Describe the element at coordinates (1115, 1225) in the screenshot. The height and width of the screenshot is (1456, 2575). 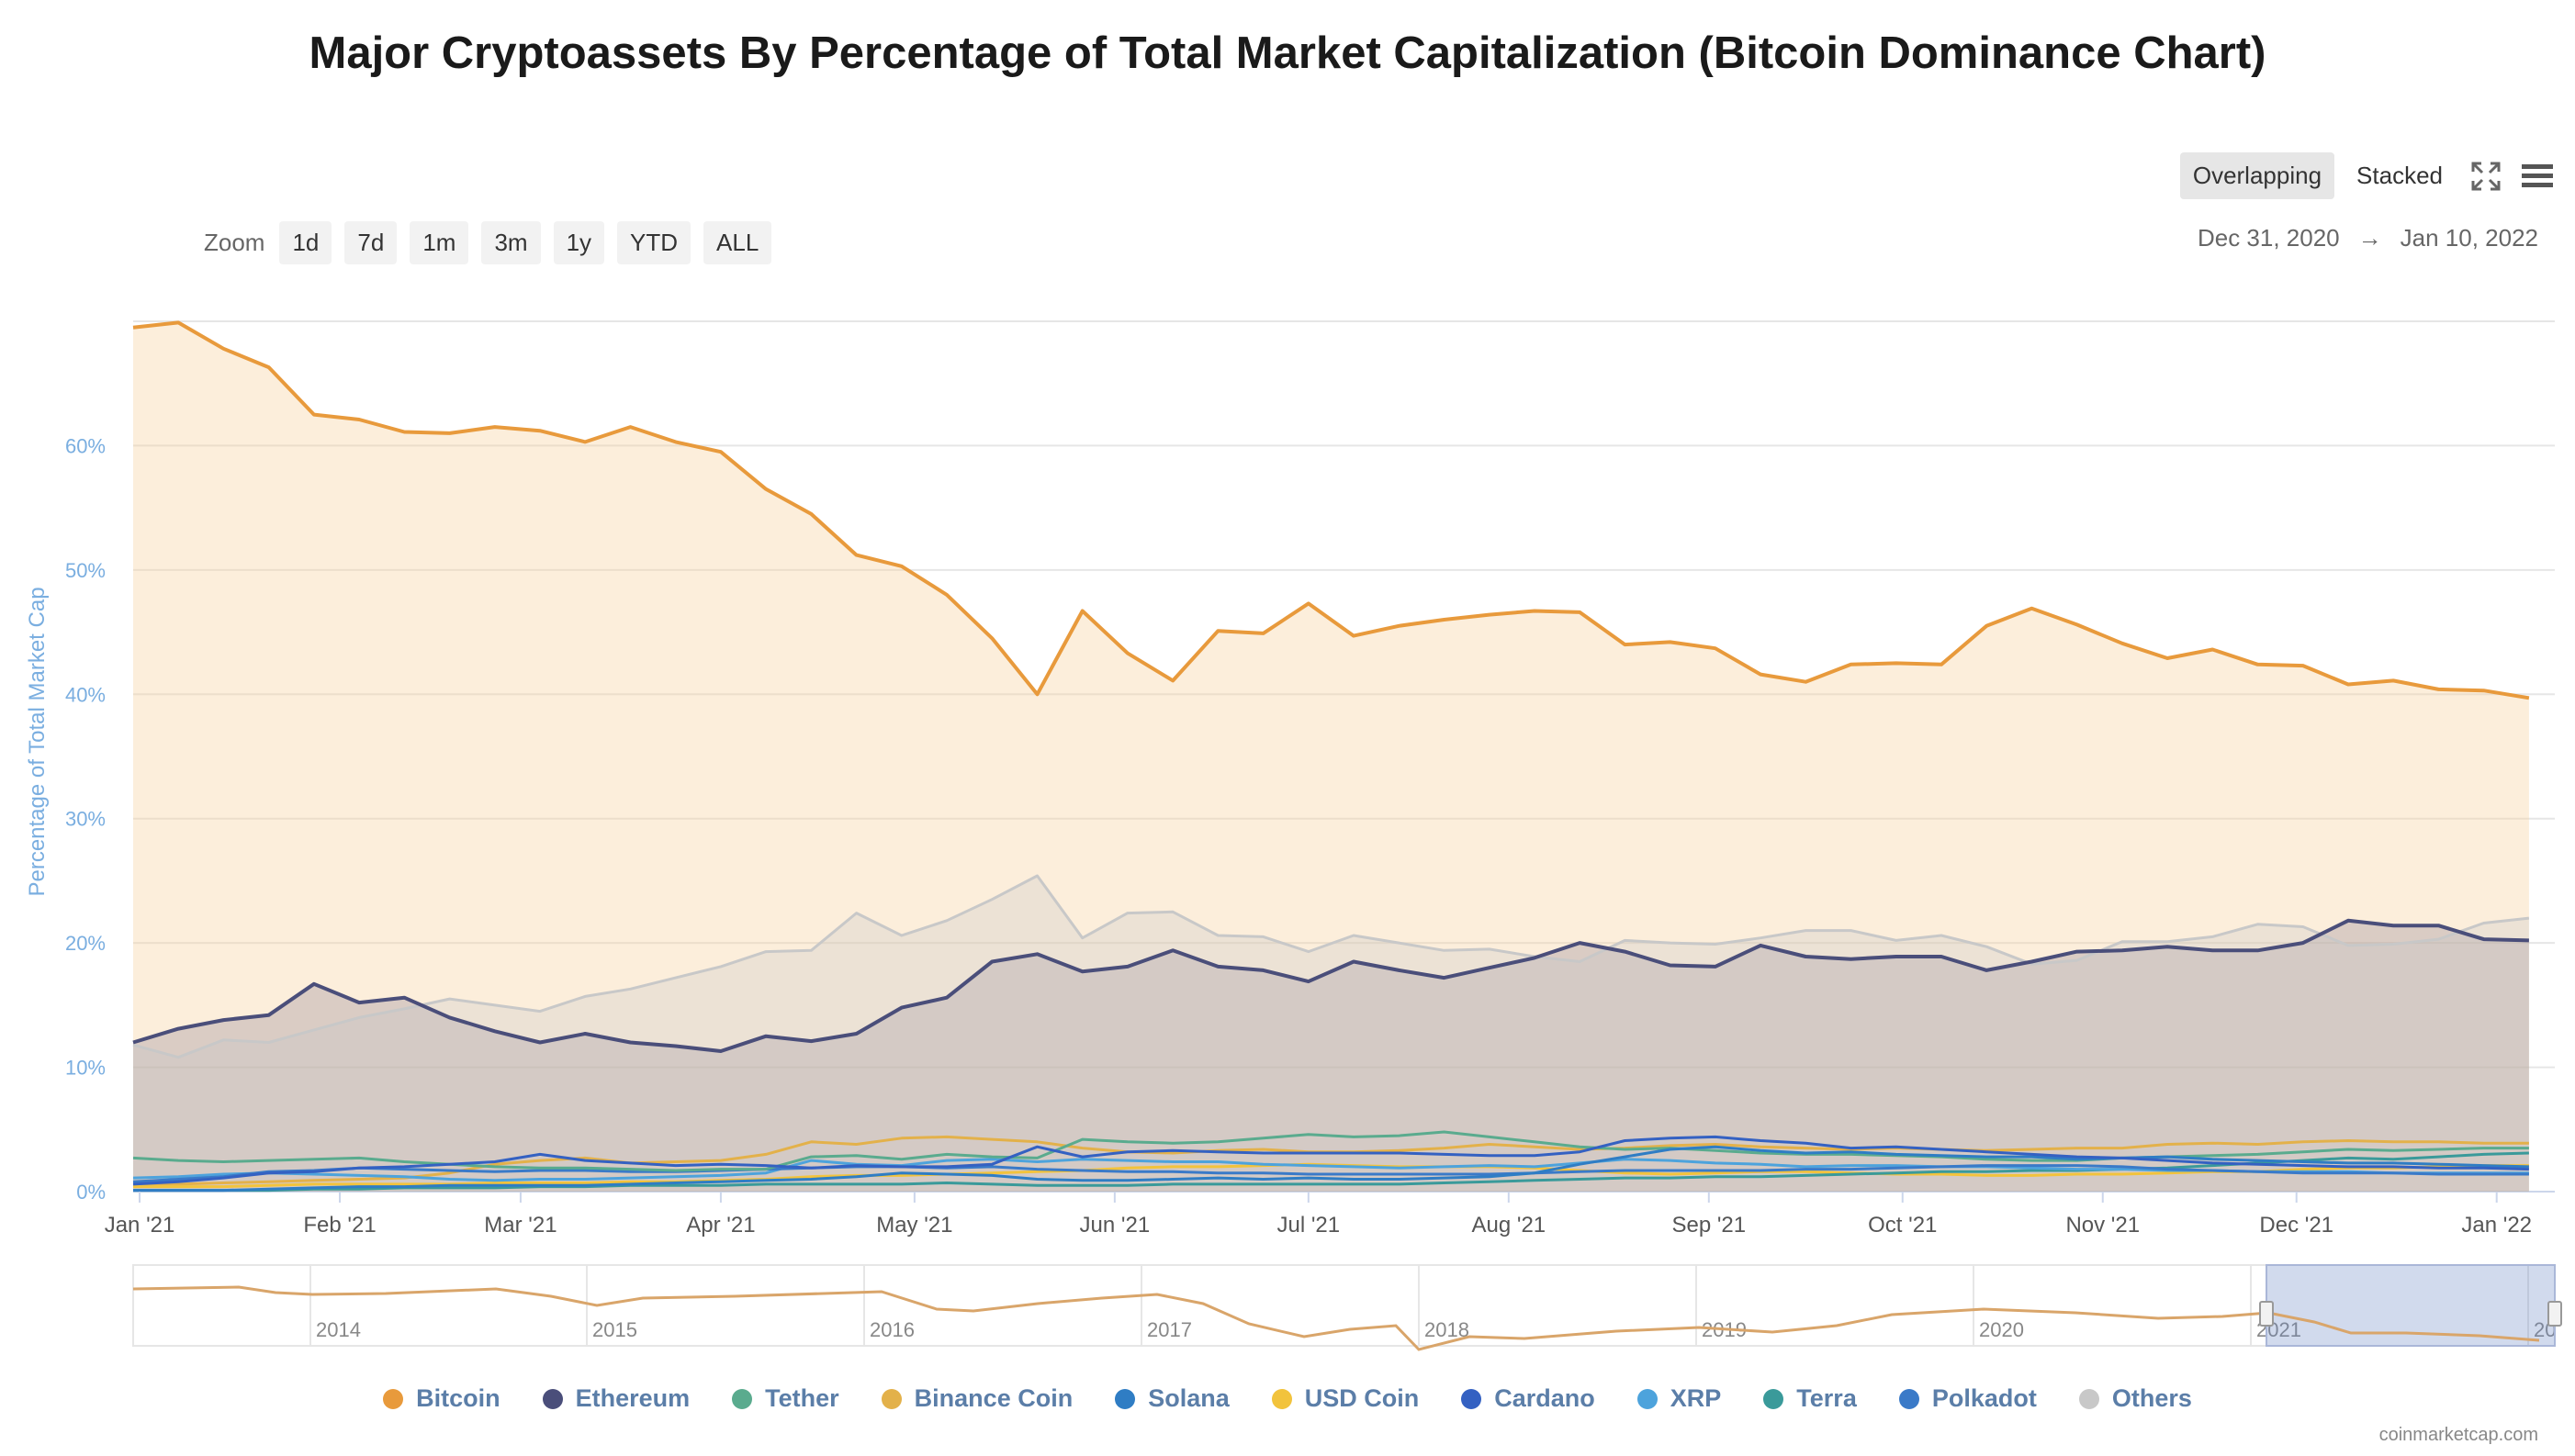
I see `x-tick-label: Jun '21` at that location.